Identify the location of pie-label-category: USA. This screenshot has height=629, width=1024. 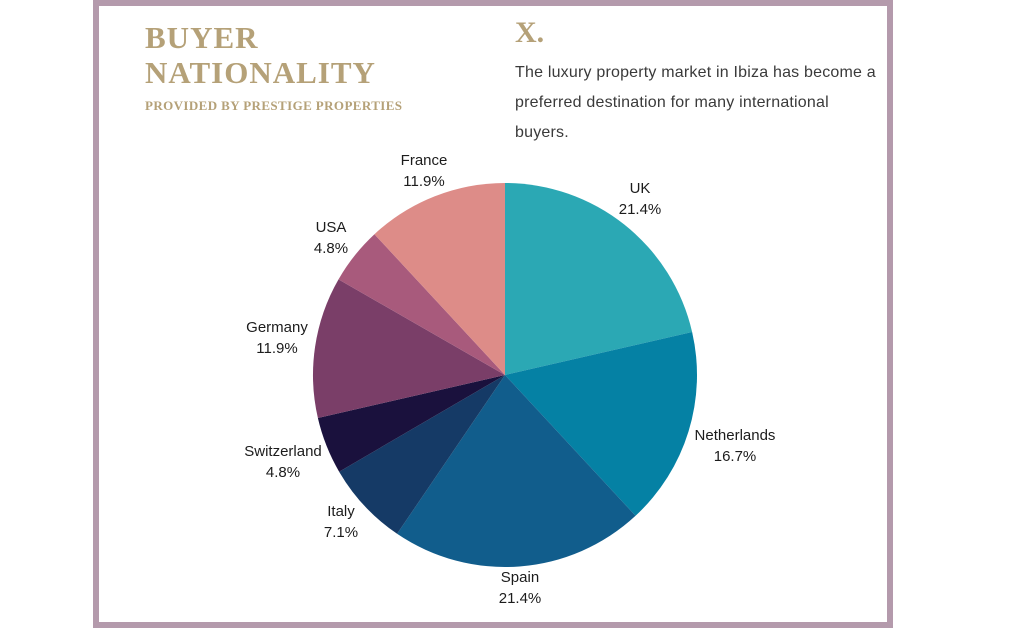
(331, 227).